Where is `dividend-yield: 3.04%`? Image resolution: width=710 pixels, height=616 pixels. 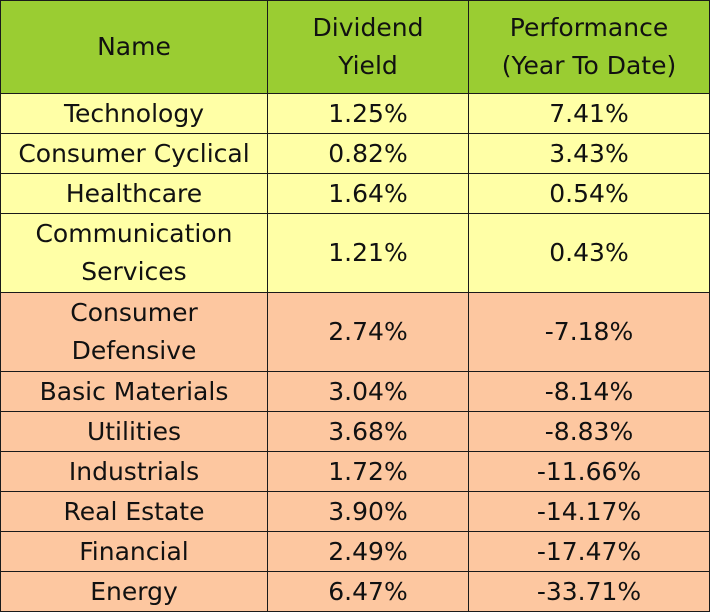
dividend-yield: 3.04% is located at coordinates (368, 391).